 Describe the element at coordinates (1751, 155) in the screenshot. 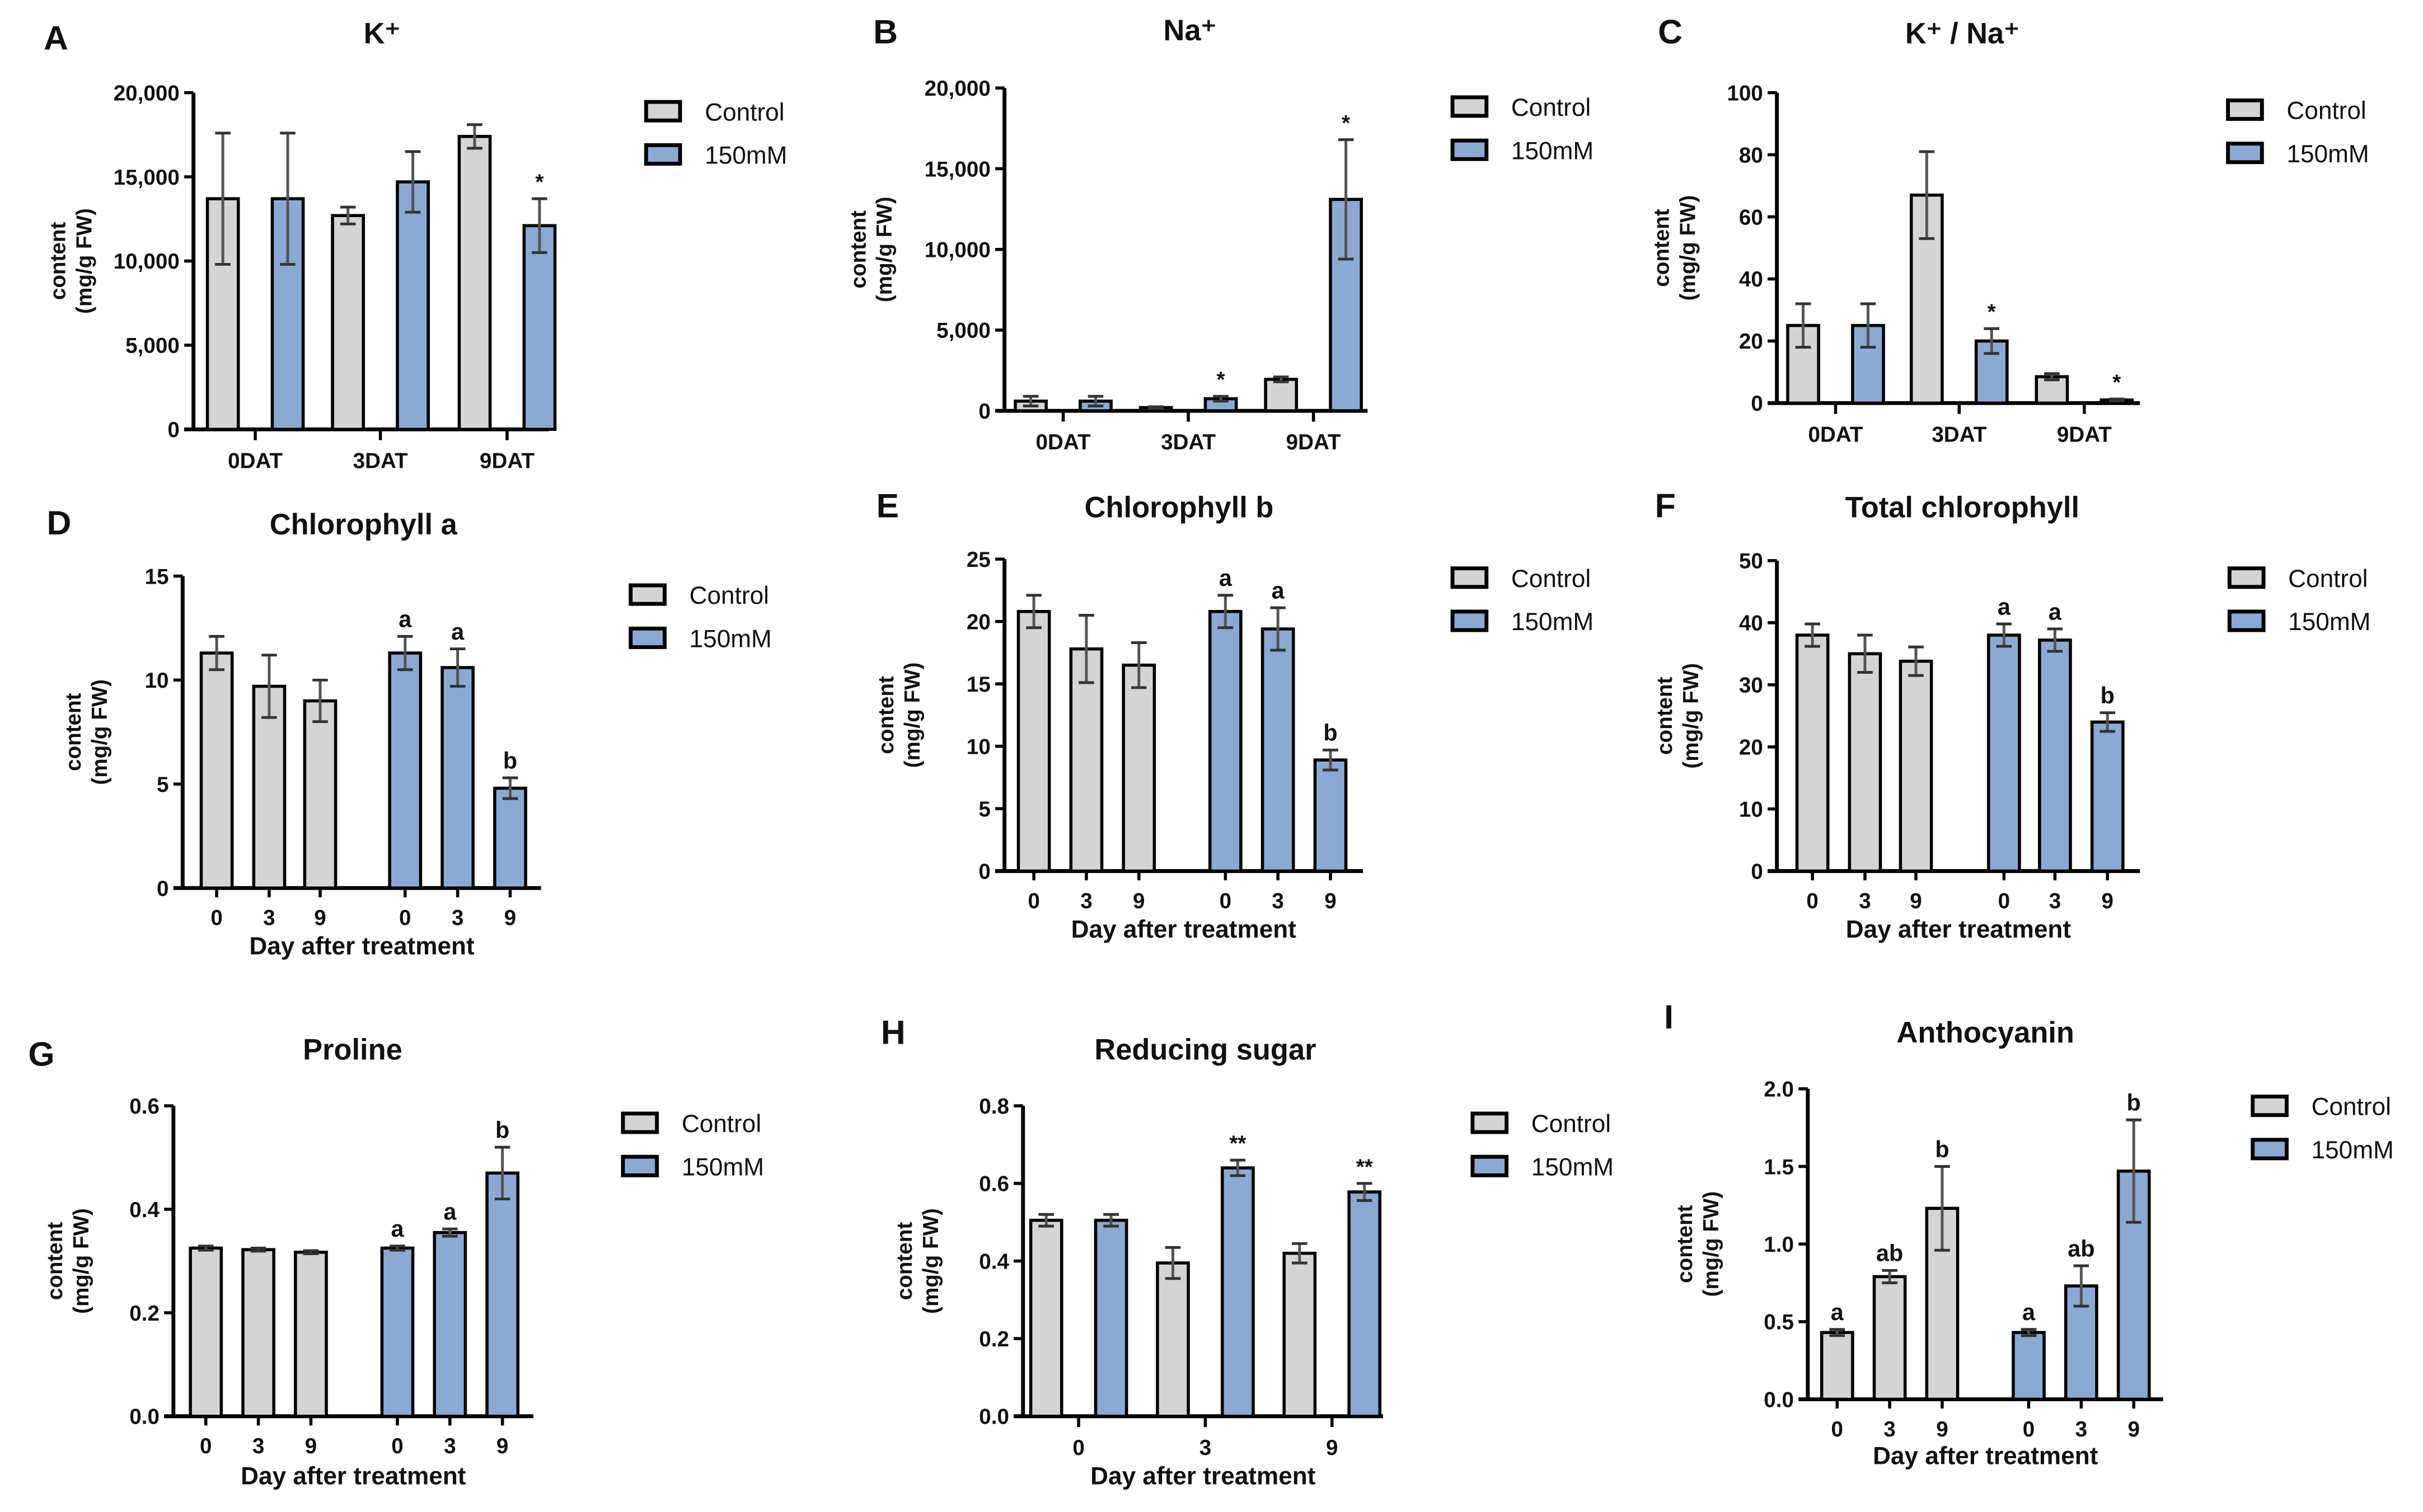

I see `y-tick-label: 80` at that location.